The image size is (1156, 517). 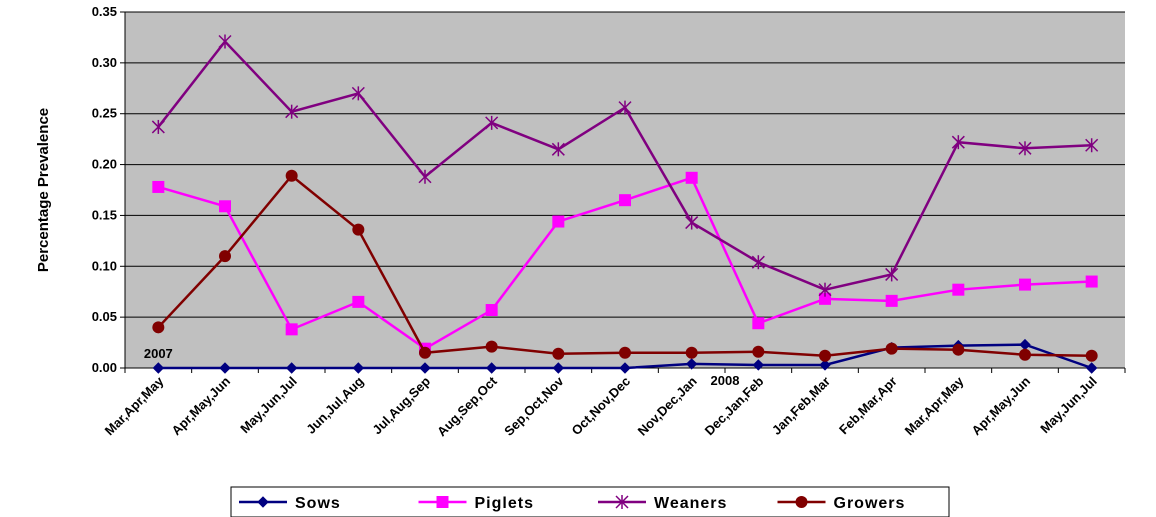 What do you see at coordinates (870, 503) in the screenshot?
I see `legend-label: Growers` at bounding box center [870, 503].